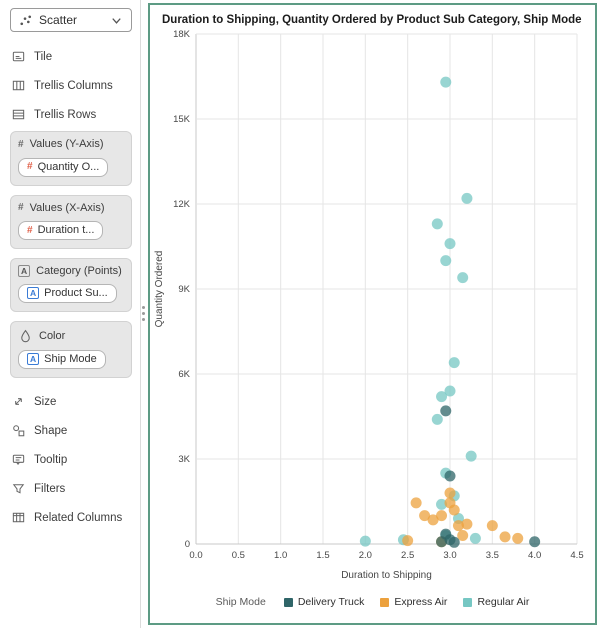 The height and width of the screenshot is (628, 600). Describe the element at coordinates (182, 204) in the screenshot. I see `svg-text: 12K` at that location.